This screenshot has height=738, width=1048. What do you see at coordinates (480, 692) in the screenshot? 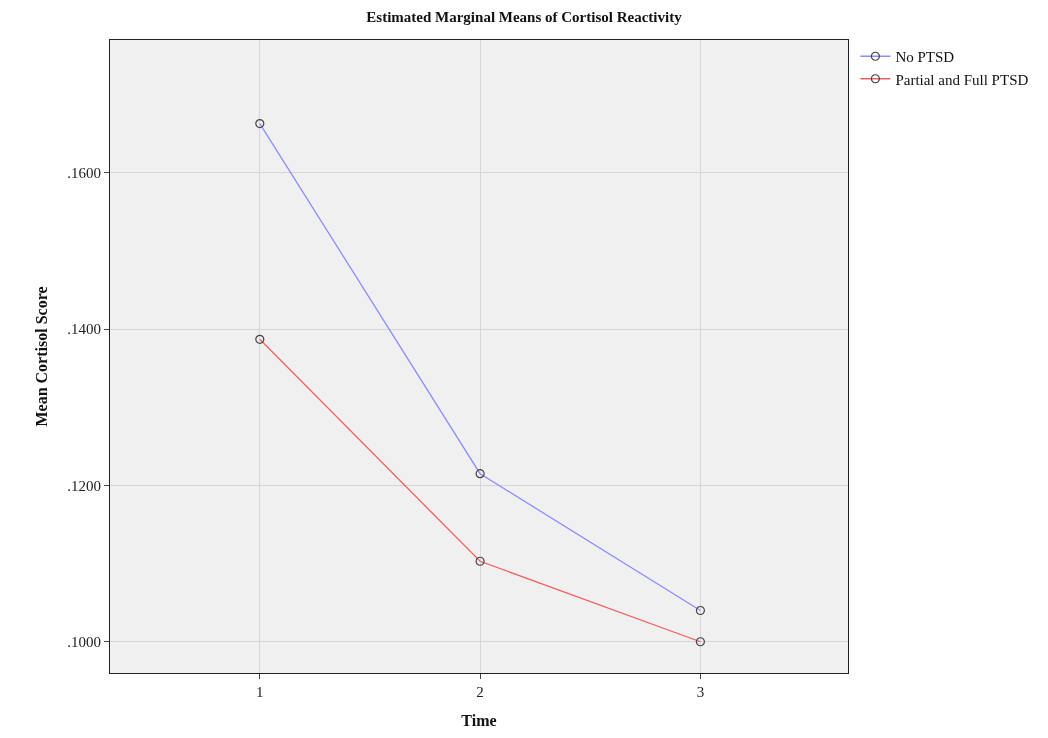
I see `x-tick-label: 2` at bounding box center [480, 692].